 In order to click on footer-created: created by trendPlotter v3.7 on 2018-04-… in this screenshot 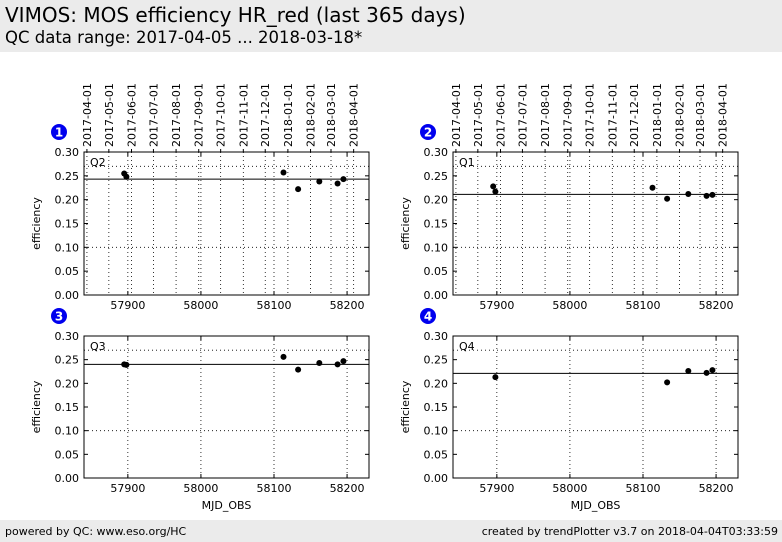, I will do `click(629, 531)`.